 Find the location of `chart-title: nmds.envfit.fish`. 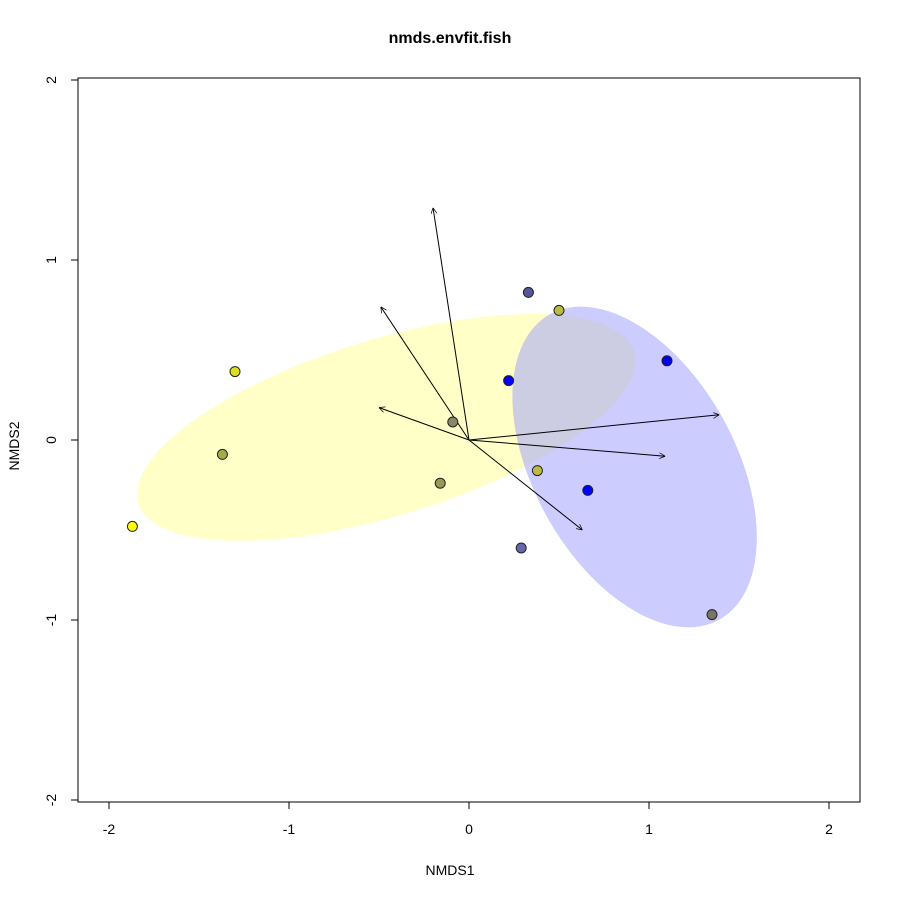

chart-title: nmds.envfit.fish is located at coordinates (450, 38).